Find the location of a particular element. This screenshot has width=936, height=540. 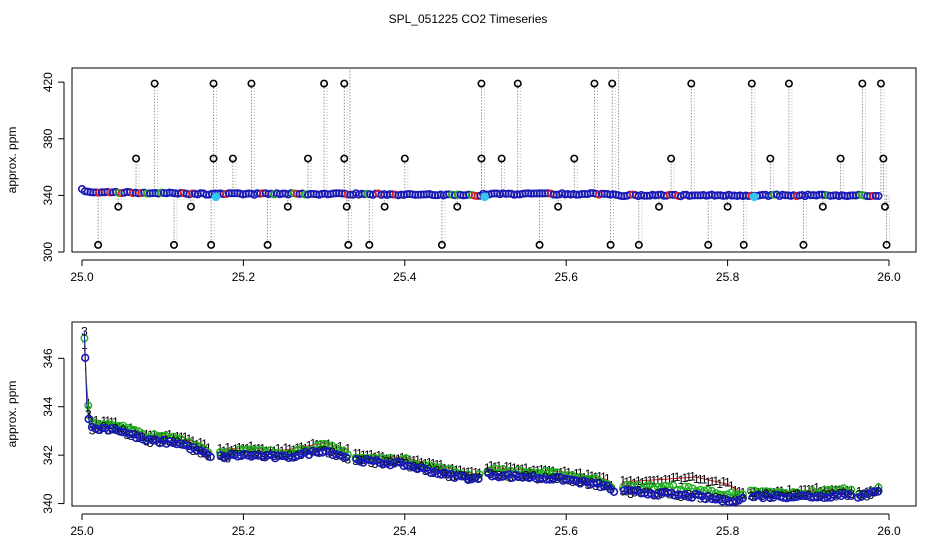

x-tick-label: 26.0 is located at coordinates (889, 531).